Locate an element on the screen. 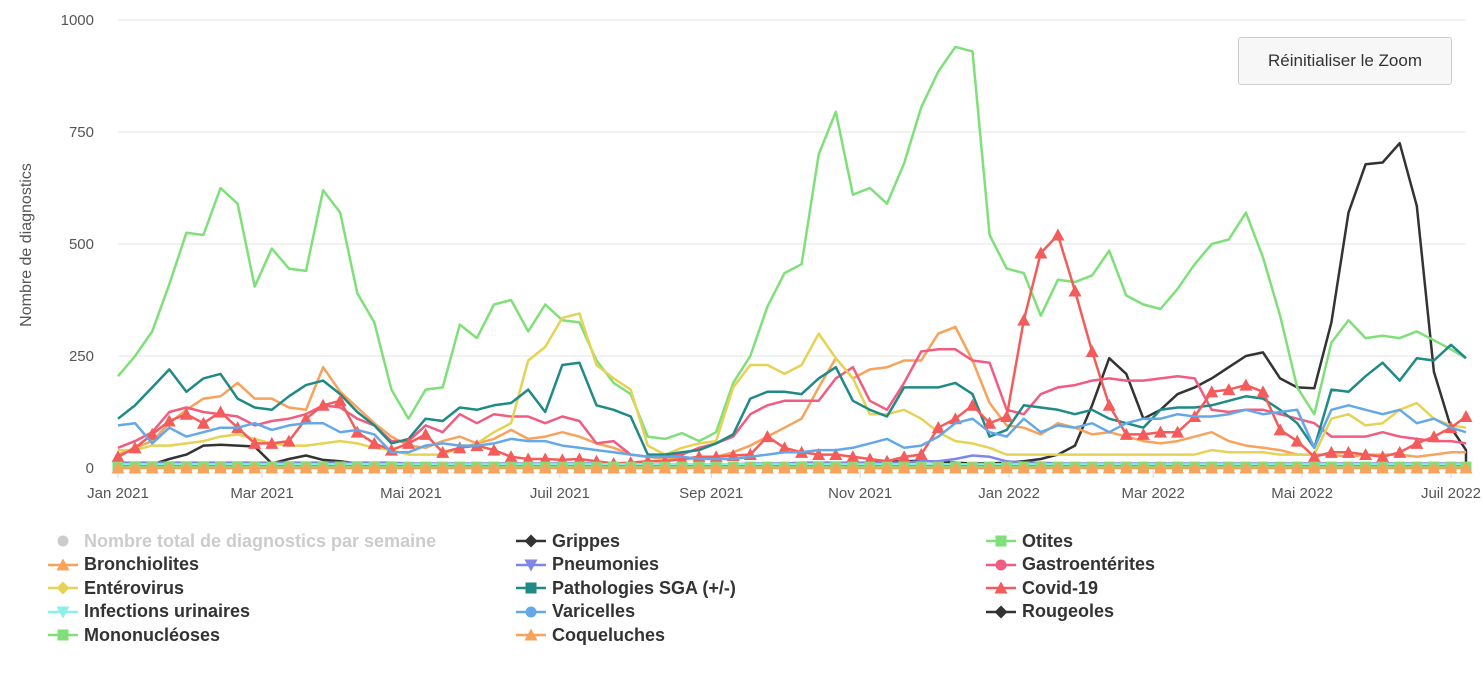 This screenshot has width=1483, height=681. legend-item: Gastroentérites is located at coordinates (1070, 565).